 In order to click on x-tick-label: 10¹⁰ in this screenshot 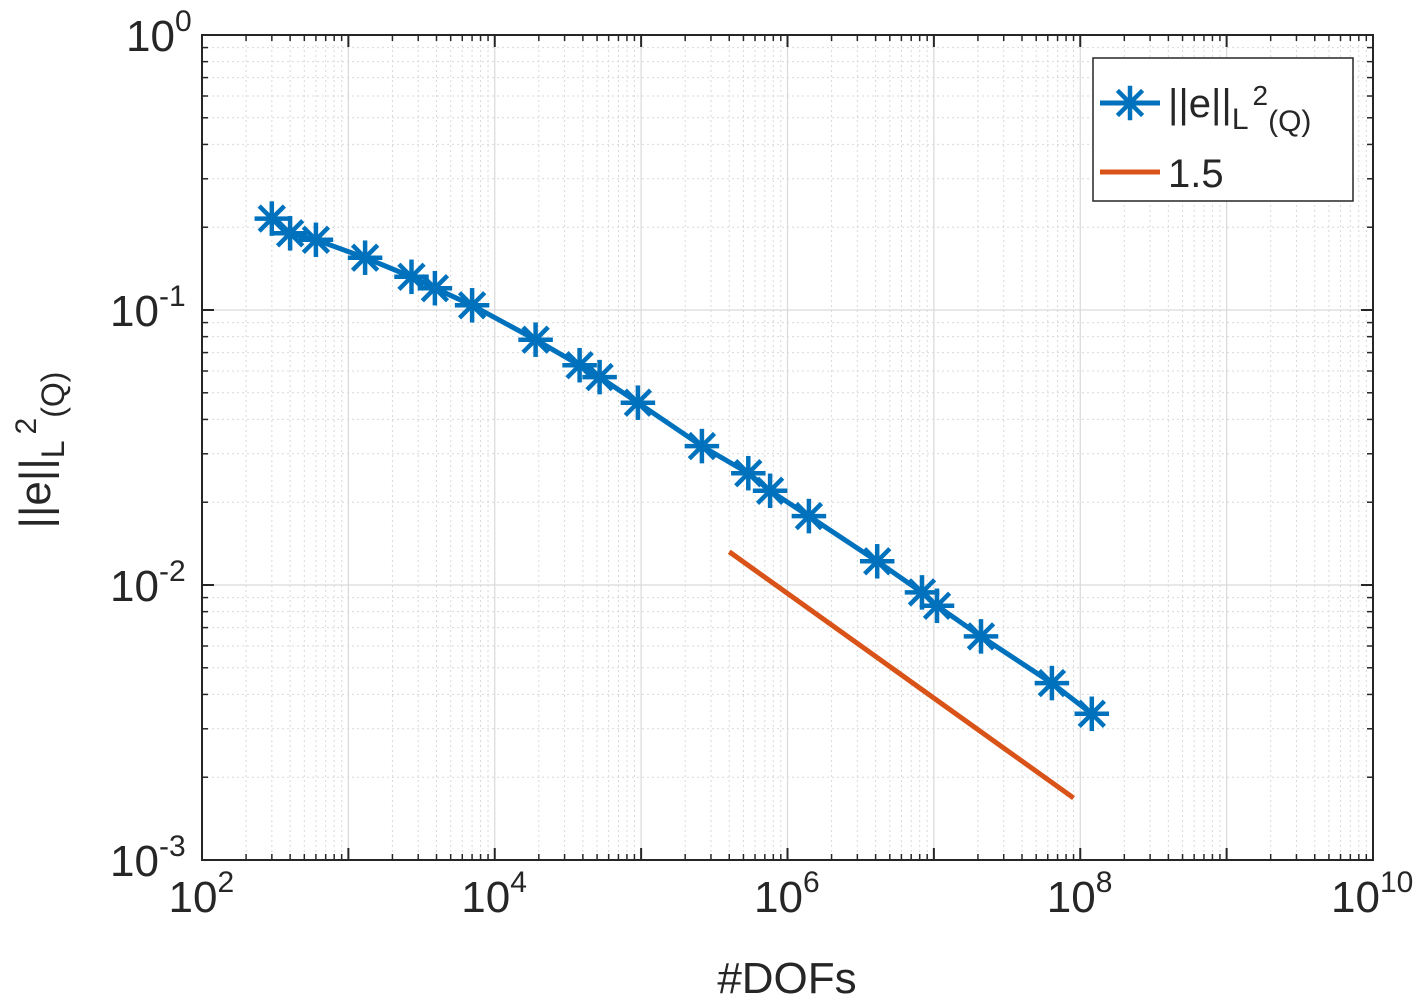, I will do `click(1372, 894)`.